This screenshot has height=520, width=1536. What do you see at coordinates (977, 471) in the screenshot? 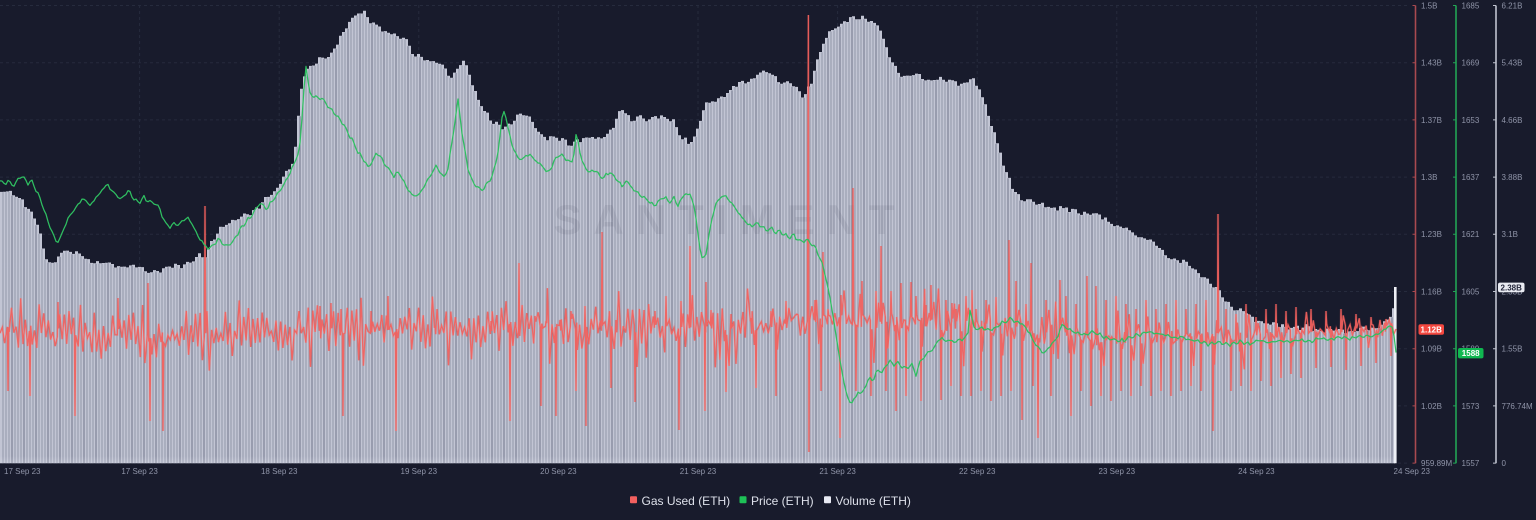
I see `svg-text: 22 Sep 23` at bounding box center [977, 471].